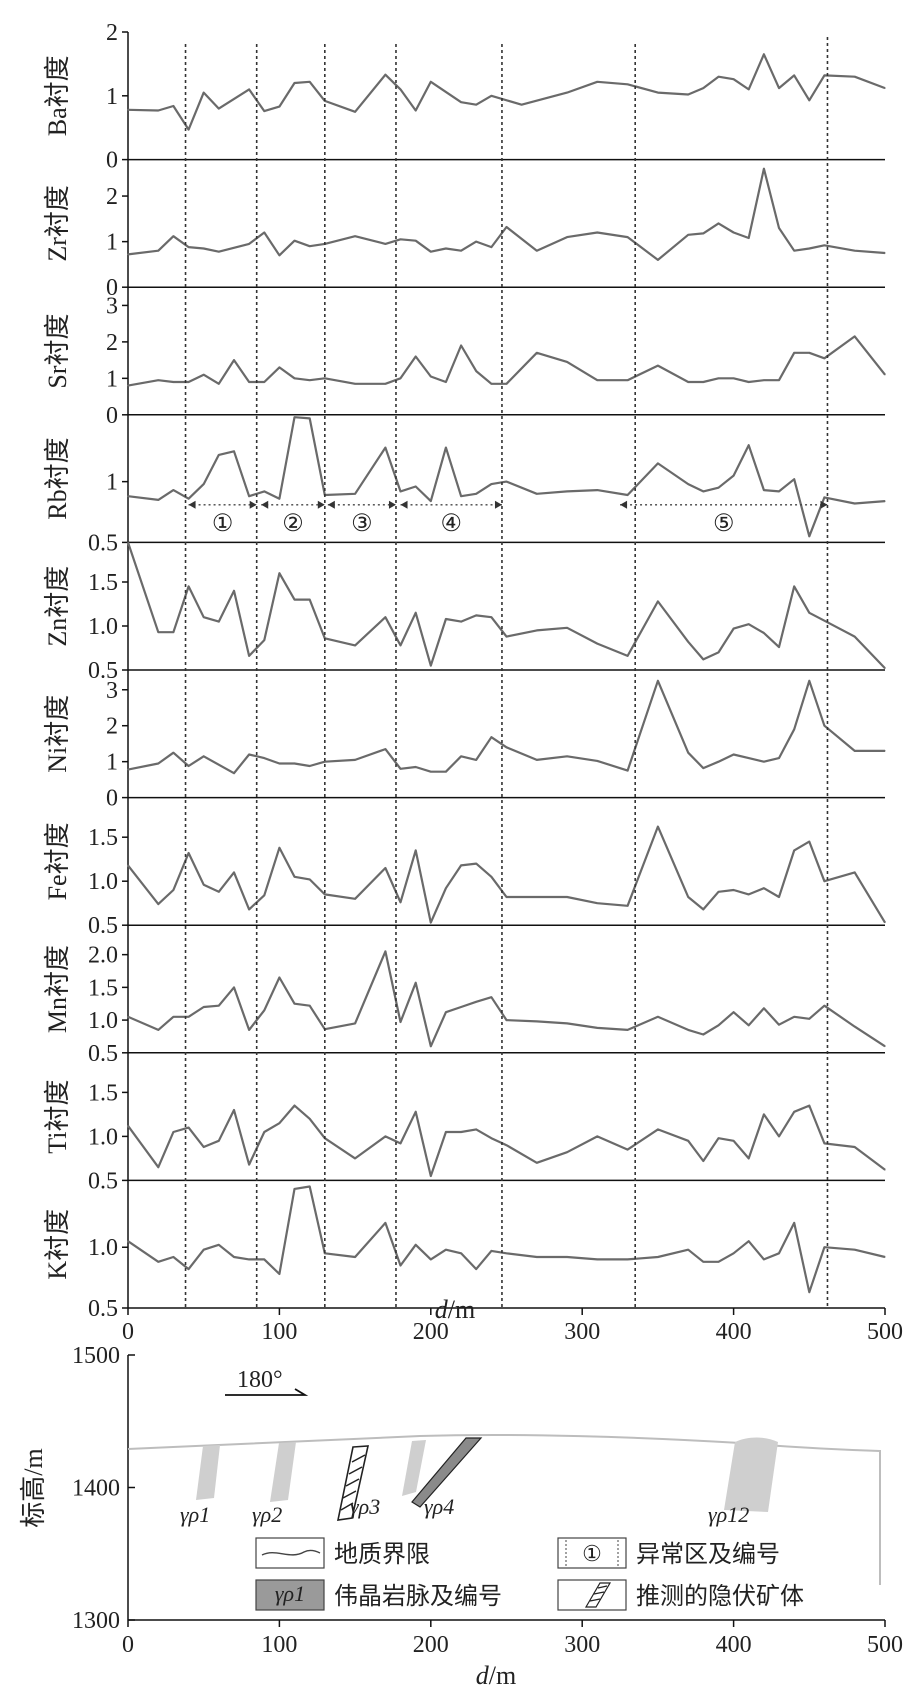 The height and width of the screenshot is (1690, 921). Describe the element at coordinates (382, 1554) in the screenshot. I see `legend-text-boundary: 地质界限` at that location.